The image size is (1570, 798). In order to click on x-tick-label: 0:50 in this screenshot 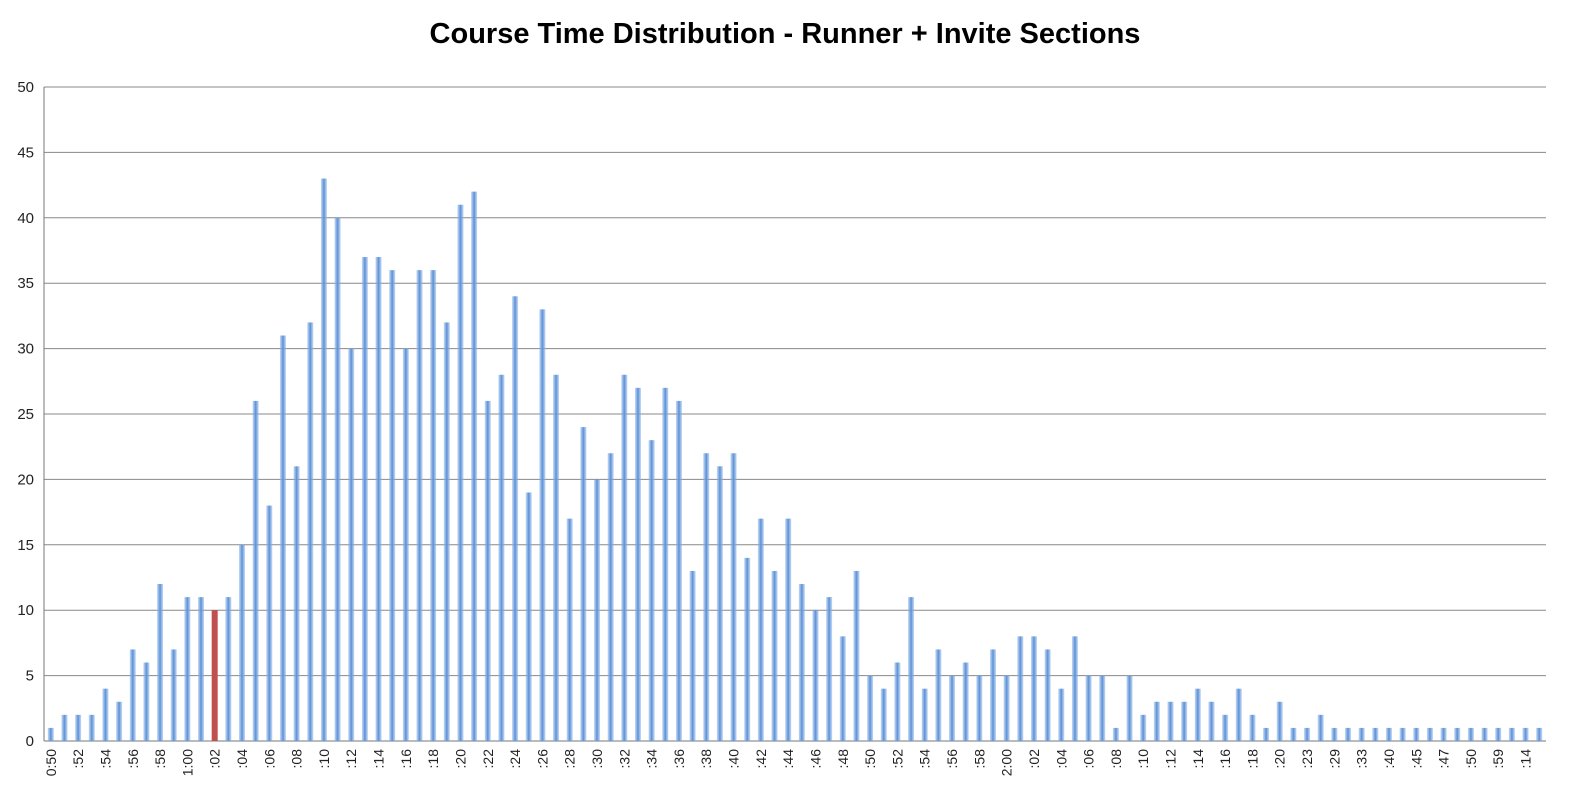, I will do `click(51, 762)`.